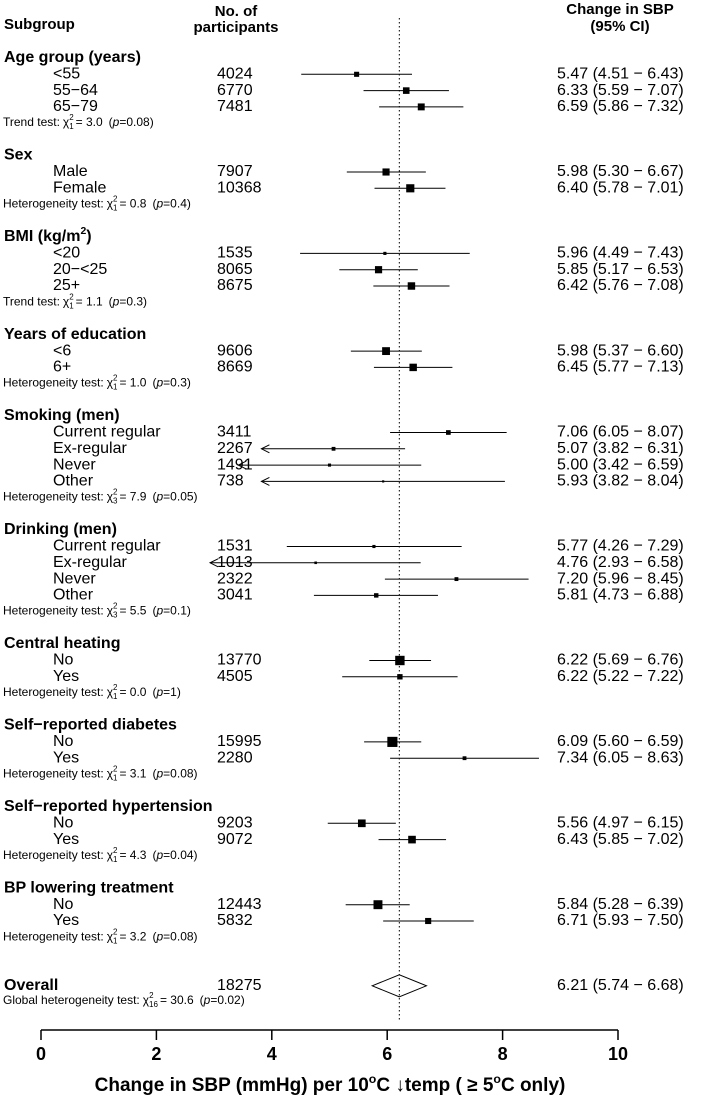 This screenshot has width=702, height=1100. Describe the element at coordinates (177, 204) in the screenshot. I see `test-p: =0.4)` at that location.